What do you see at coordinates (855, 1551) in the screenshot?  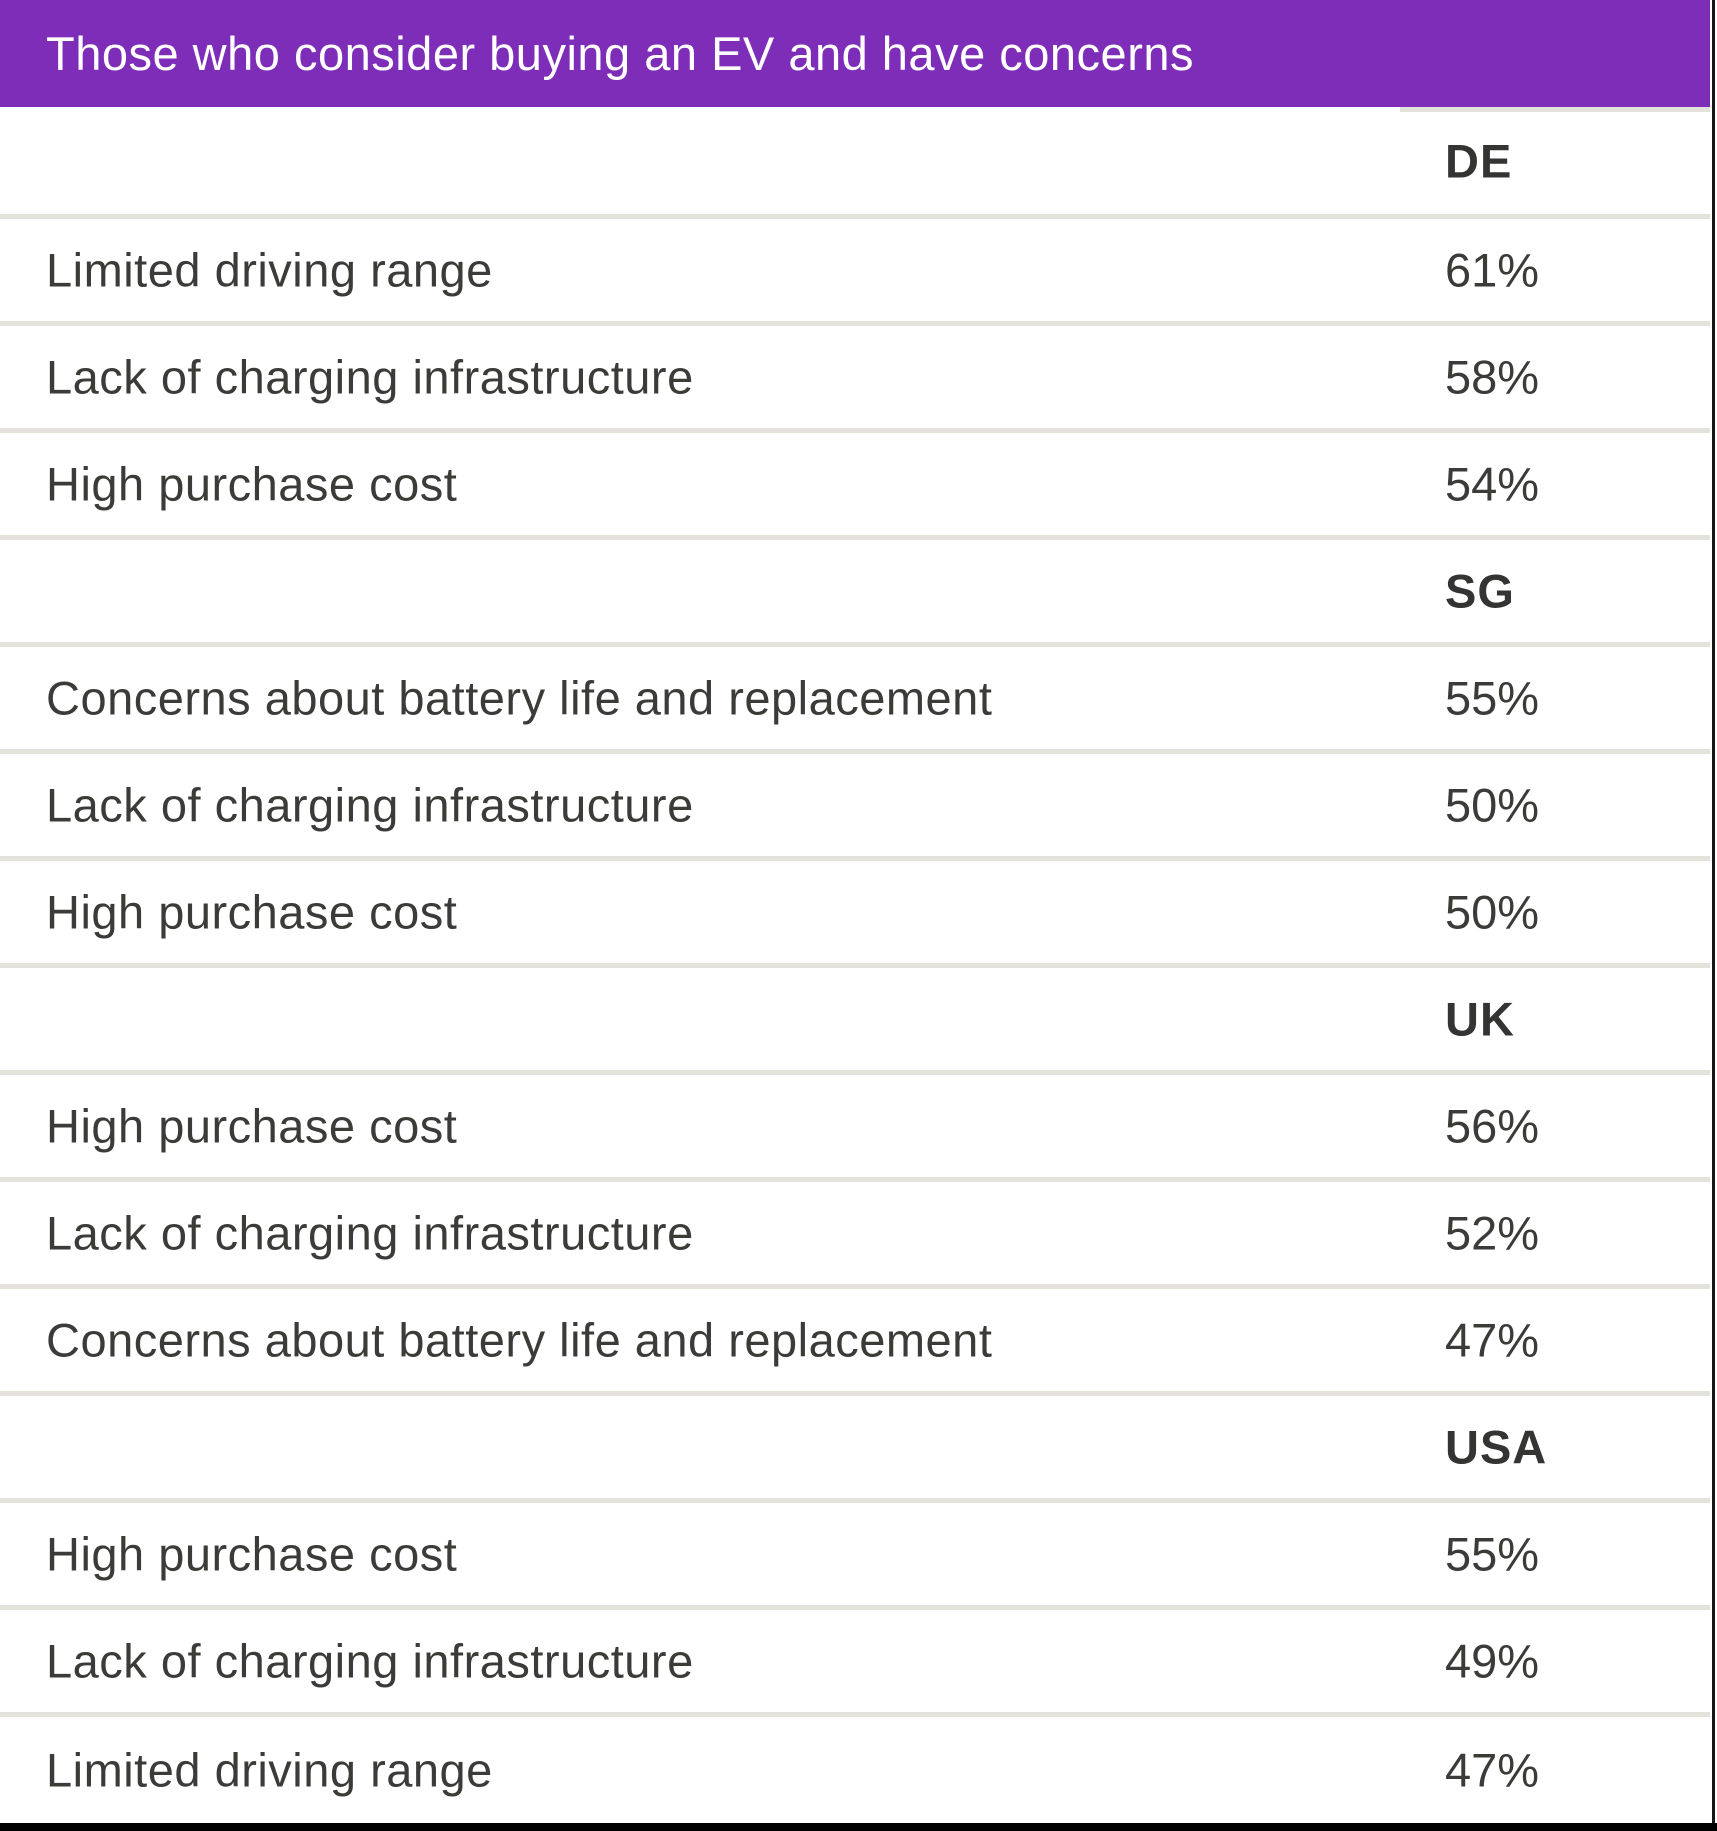 I see `table-row: High purchase cost 55%` at bounding box center [855, 1551].